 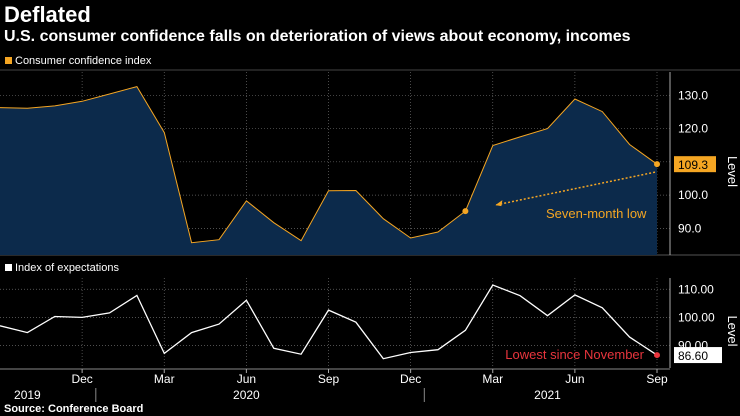 I want to click on seven-month-low-marker, so click(x=465, y=211).